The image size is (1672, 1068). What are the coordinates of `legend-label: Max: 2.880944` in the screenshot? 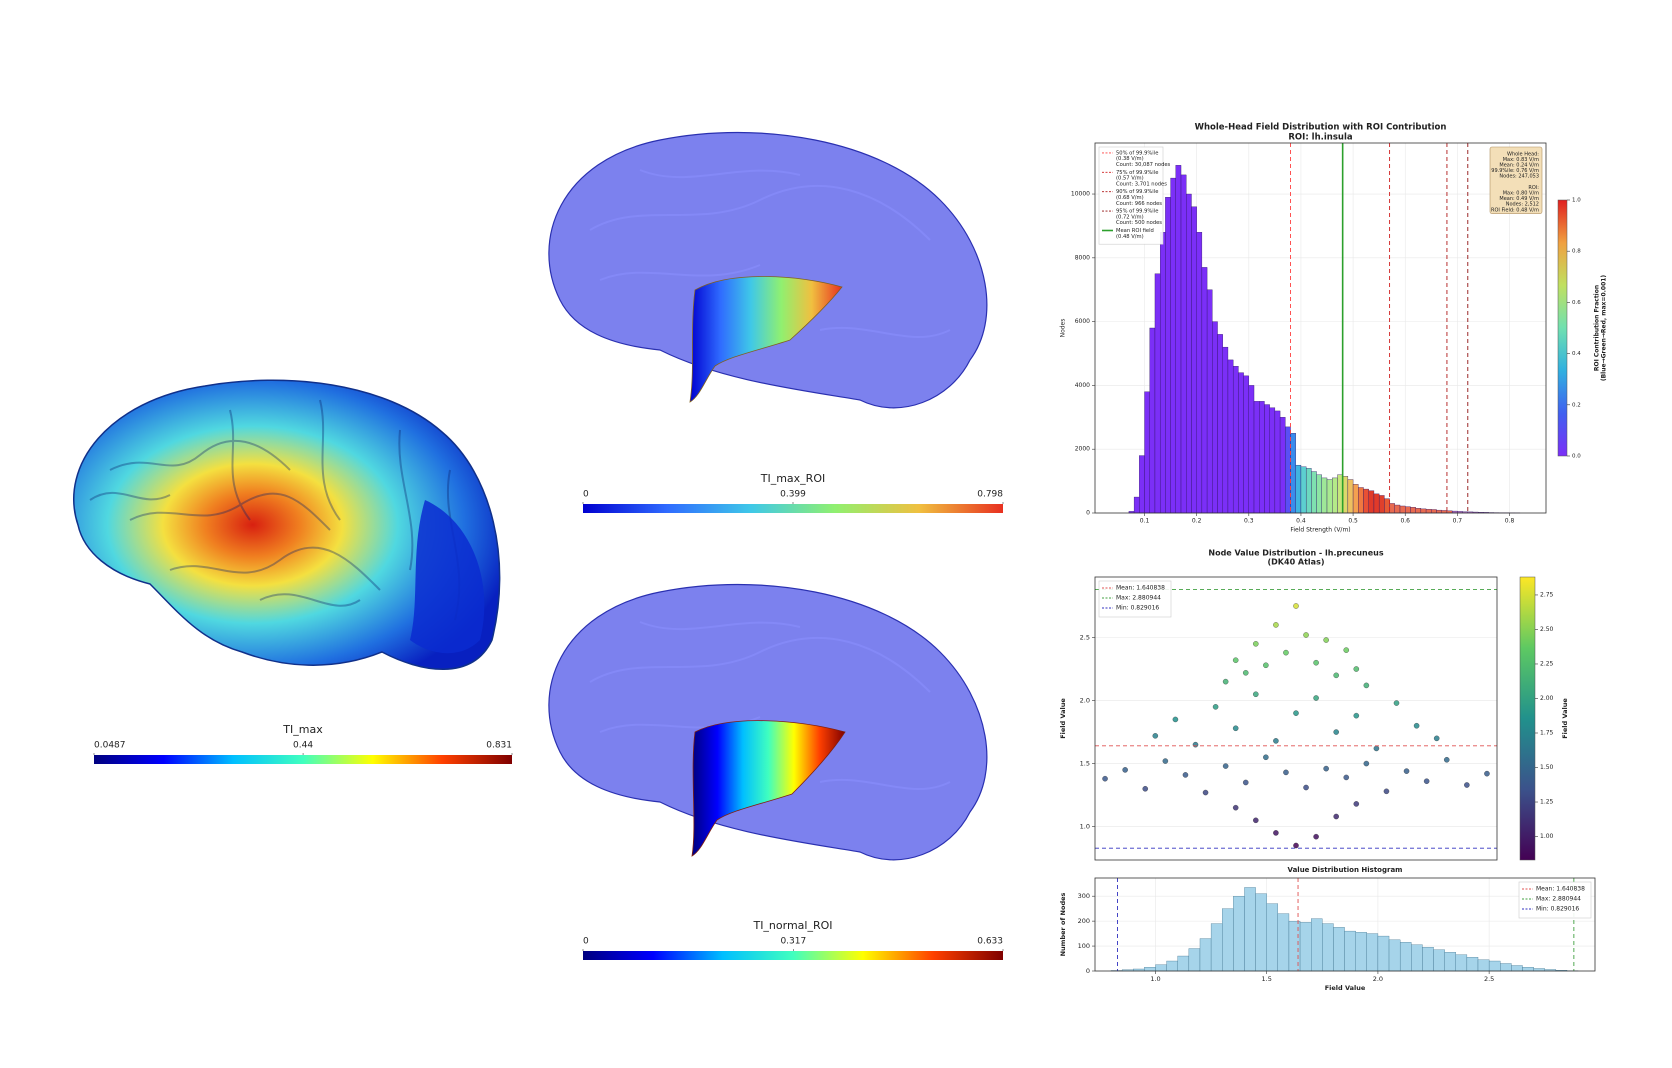 It's located at (1558, 899).